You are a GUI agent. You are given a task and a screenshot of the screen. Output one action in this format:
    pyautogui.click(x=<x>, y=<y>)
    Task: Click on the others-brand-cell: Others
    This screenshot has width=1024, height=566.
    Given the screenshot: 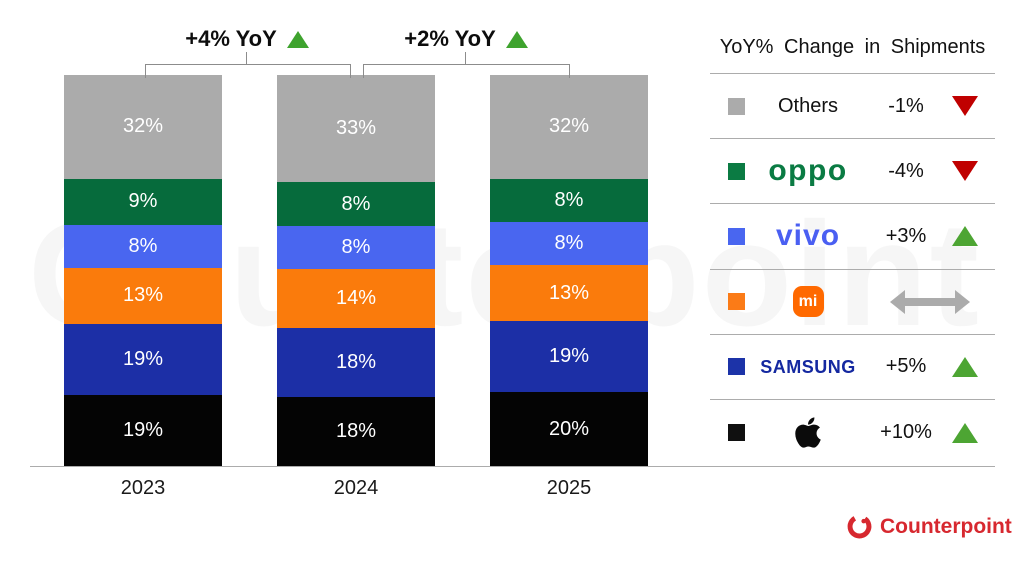 What is the action you would take?
    pyautogui.click(x=808, y=106)
    